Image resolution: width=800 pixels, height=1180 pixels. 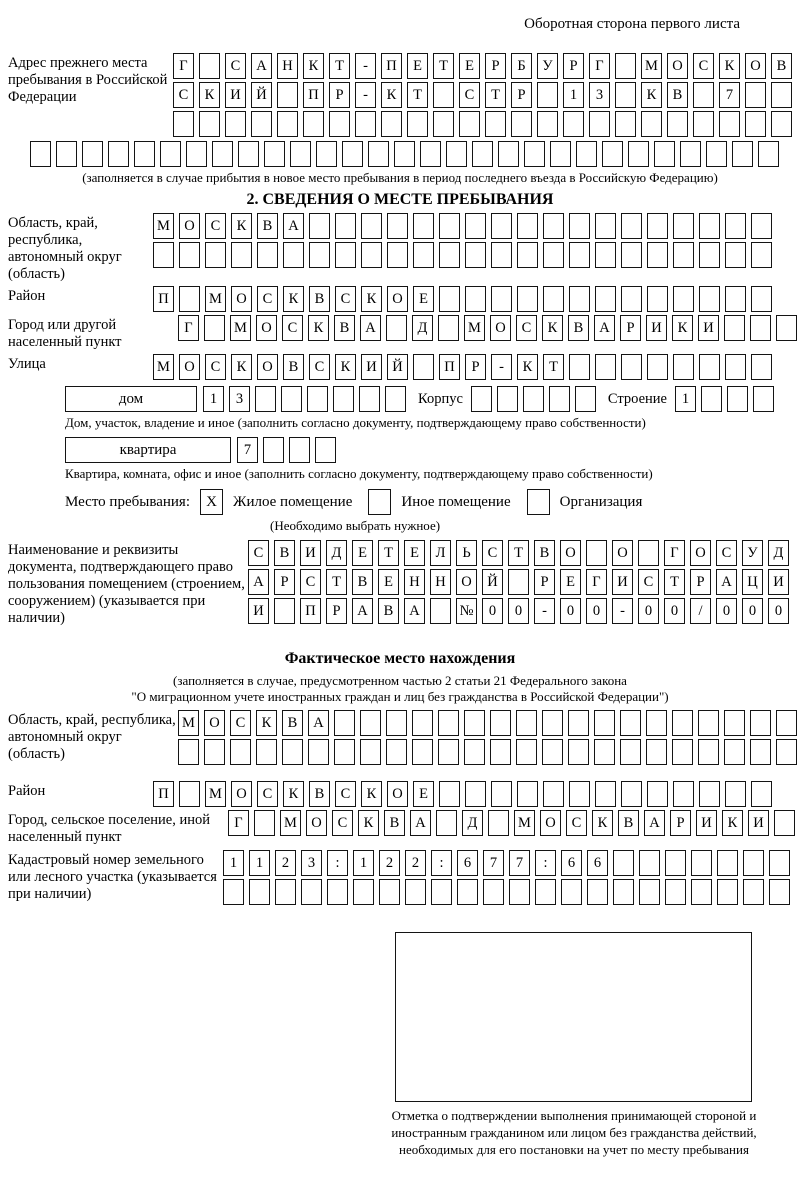 I want to click on char-cell: Й, so click(x=397, y=367).